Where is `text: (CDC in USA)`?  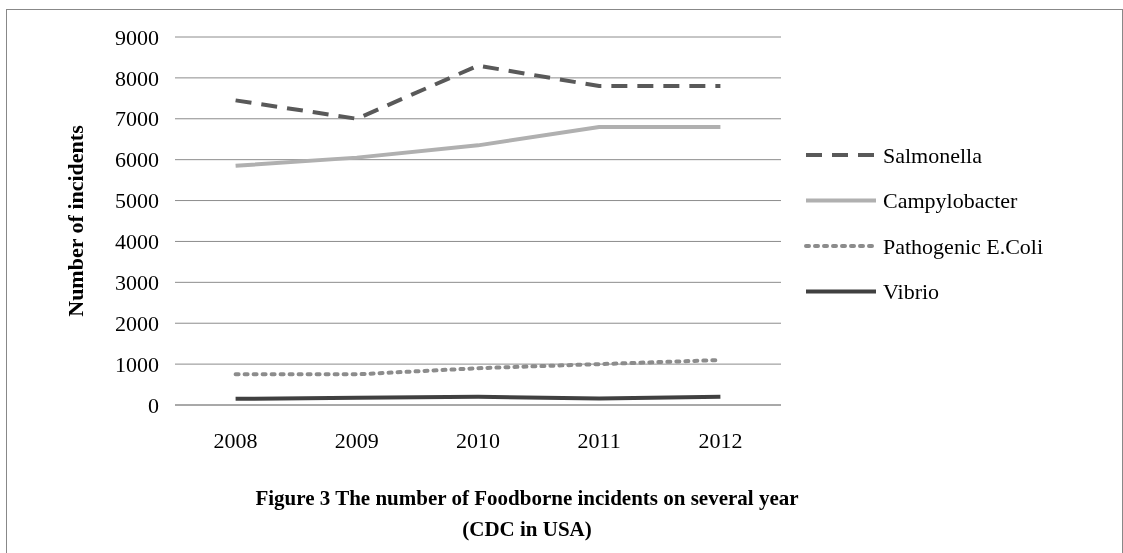
text: (CDC in USA) is located at coordinates (527, 529).